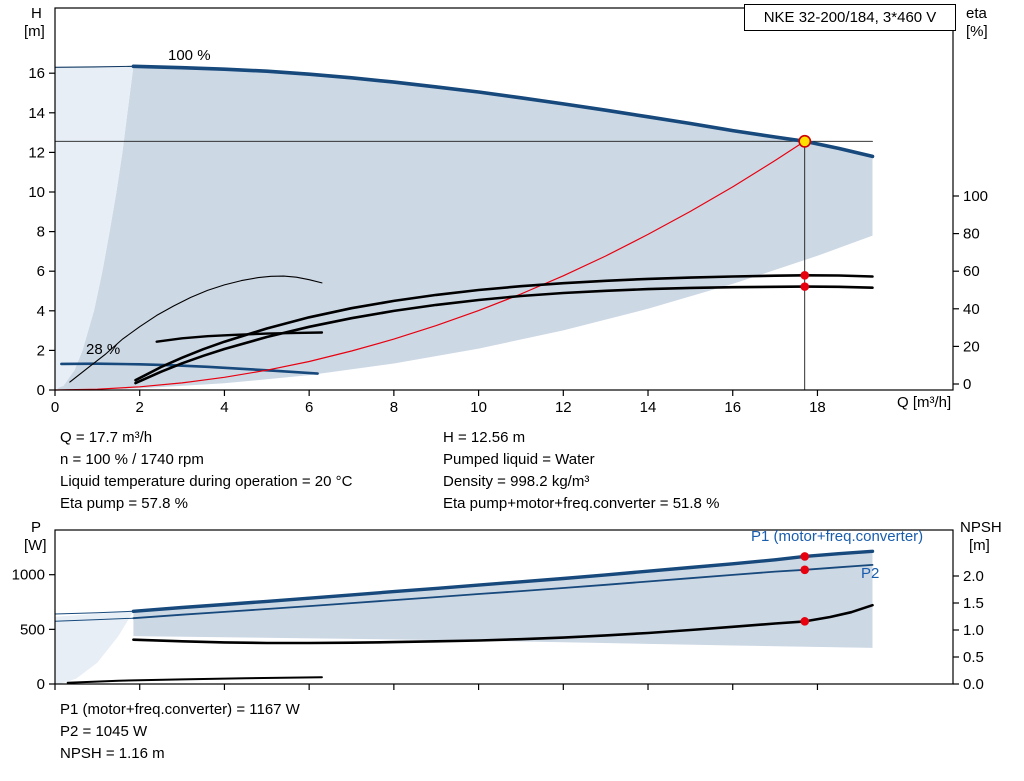 The width and height of the screenshot is (1024, 781). Describe the element at coordinates (36, 527) in the screenshot. I see `p-axis-symbol: P` at that location.